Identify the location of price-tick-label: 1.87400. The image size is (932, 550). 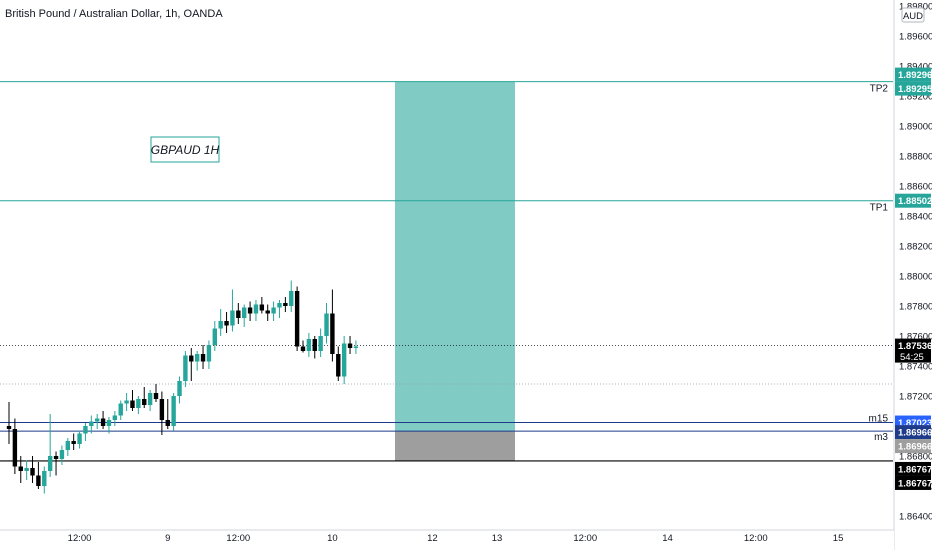
(915, 367).